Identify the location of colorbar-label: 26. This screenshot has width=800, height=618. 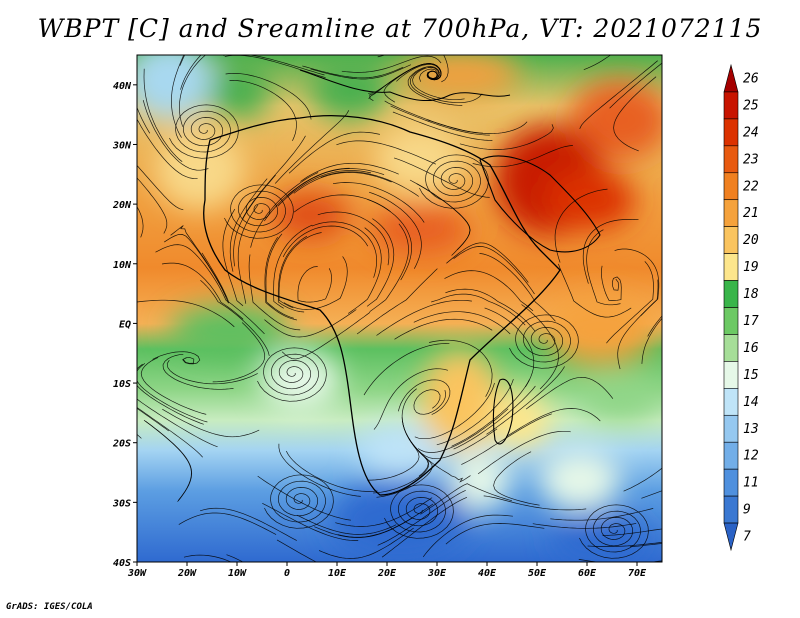
(751, 78).